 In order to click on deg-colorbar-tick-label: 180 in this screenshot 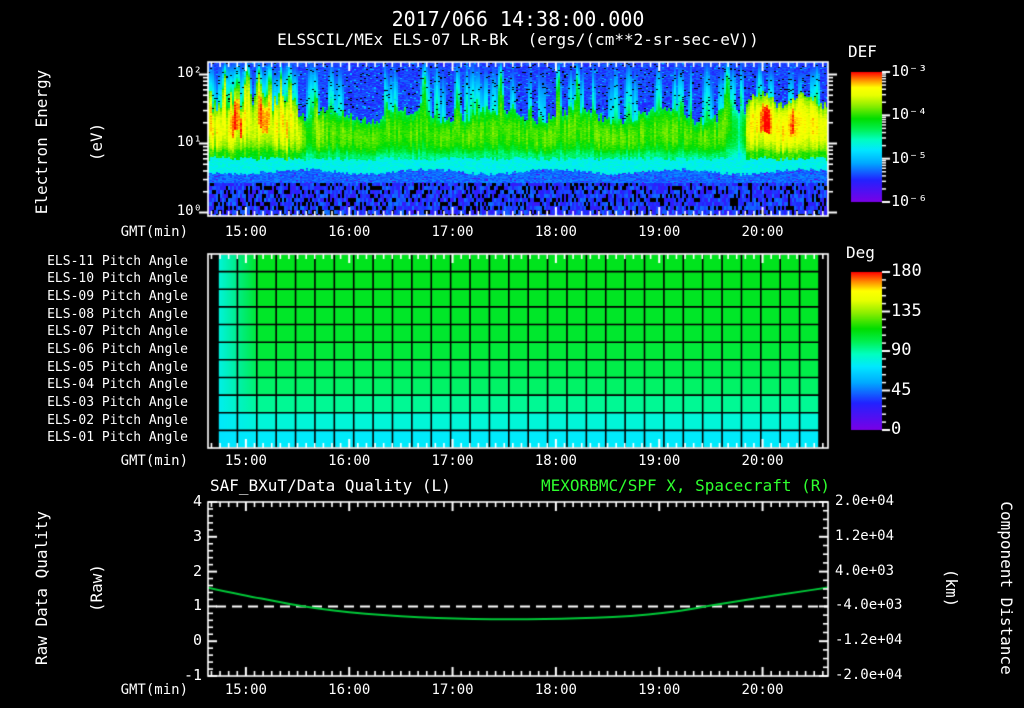, I will do `click(906, 271)`.